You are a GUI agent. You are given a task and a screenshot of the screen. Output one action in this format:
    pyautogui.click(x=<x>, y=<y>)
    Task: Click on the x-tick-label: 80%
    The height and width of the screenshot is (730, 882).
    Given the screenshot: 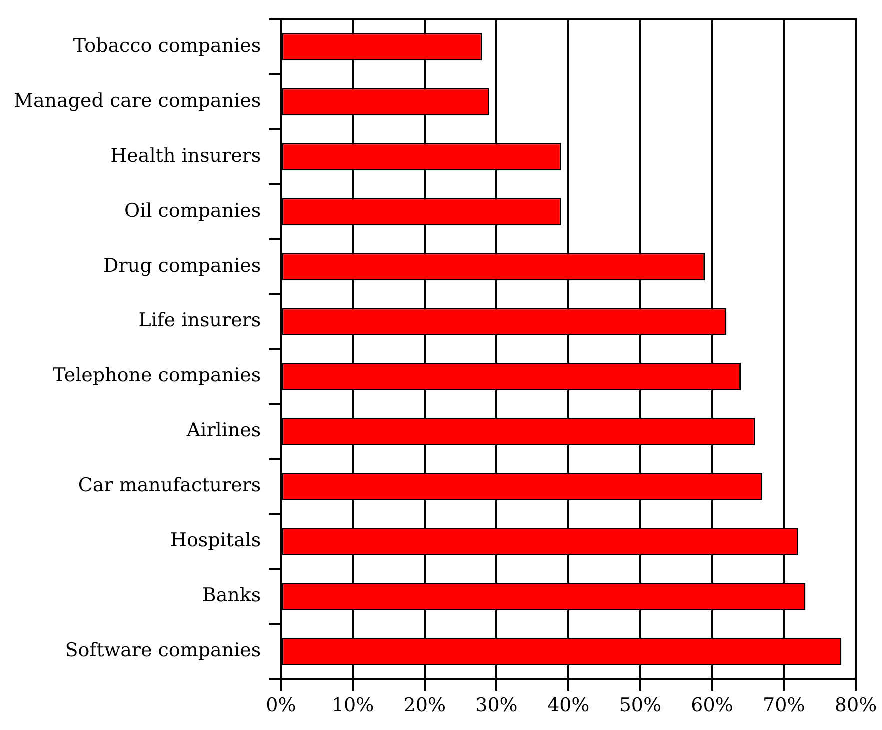 What is the action you would take?
    pyautogui.click(x=856, y=705)
    